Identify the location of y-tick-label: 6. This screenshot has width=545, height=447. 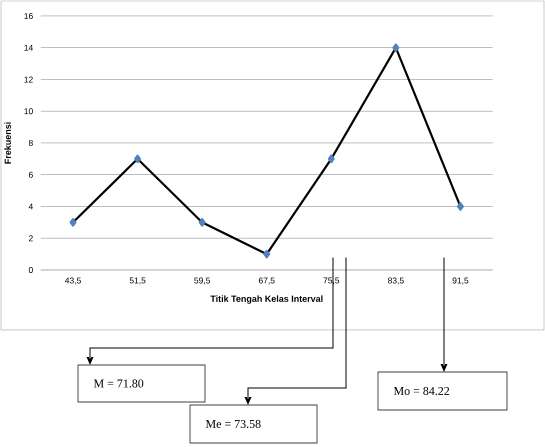
(30, 175).